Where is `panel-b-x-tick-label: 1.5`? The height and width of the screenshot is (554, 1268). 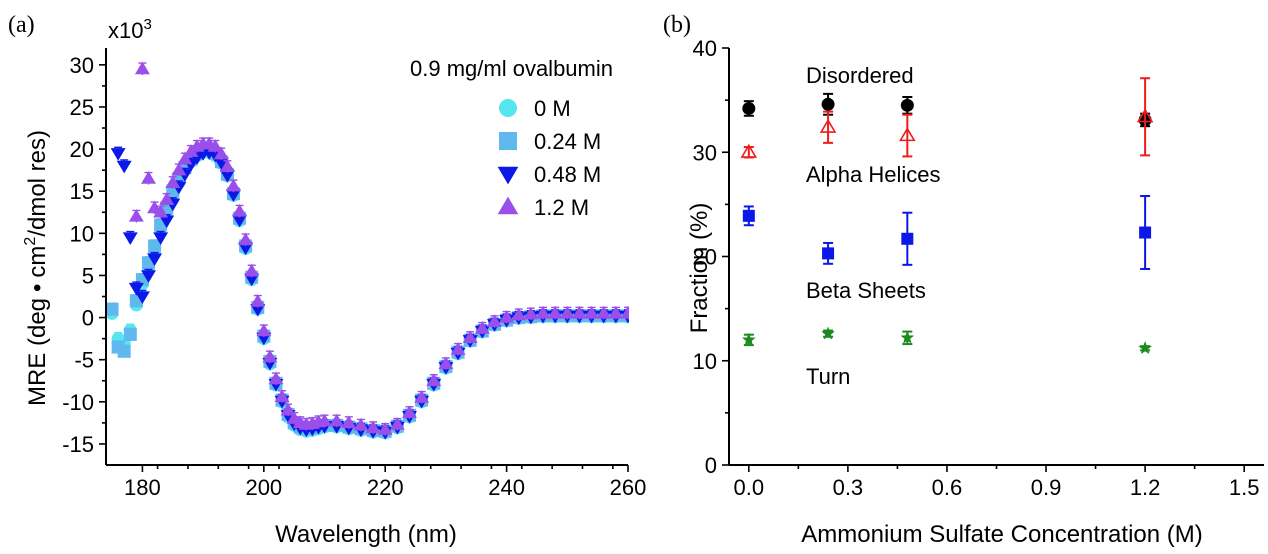 panel-b-x-tick-label: 1.5 is located at coordinates (1244, 487).